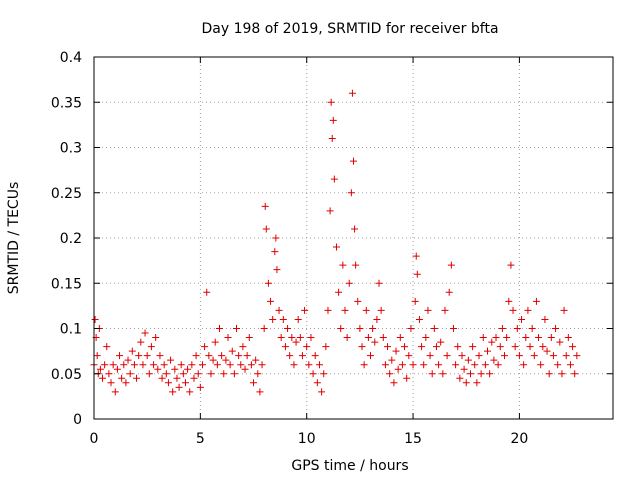  I want to click on y-tick-label: 0.15, so click(66, 284).